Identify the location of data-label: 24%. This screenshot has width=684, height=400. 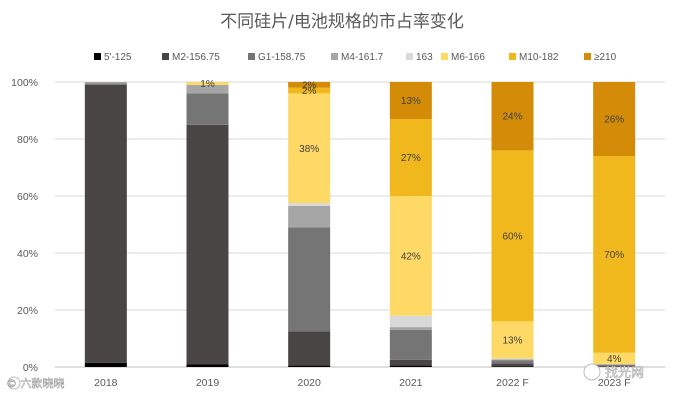
(512, 117).